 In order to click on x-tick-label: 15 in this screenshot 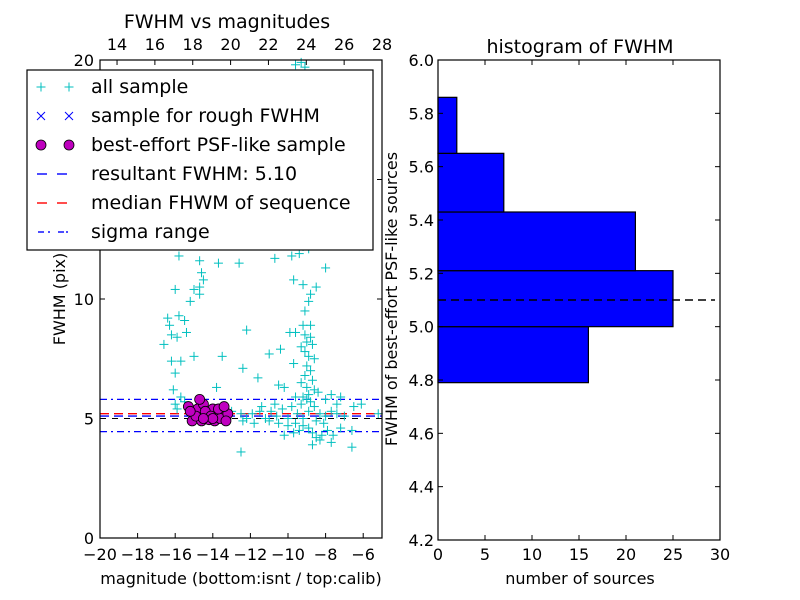, I will do `click(579, 554)`.